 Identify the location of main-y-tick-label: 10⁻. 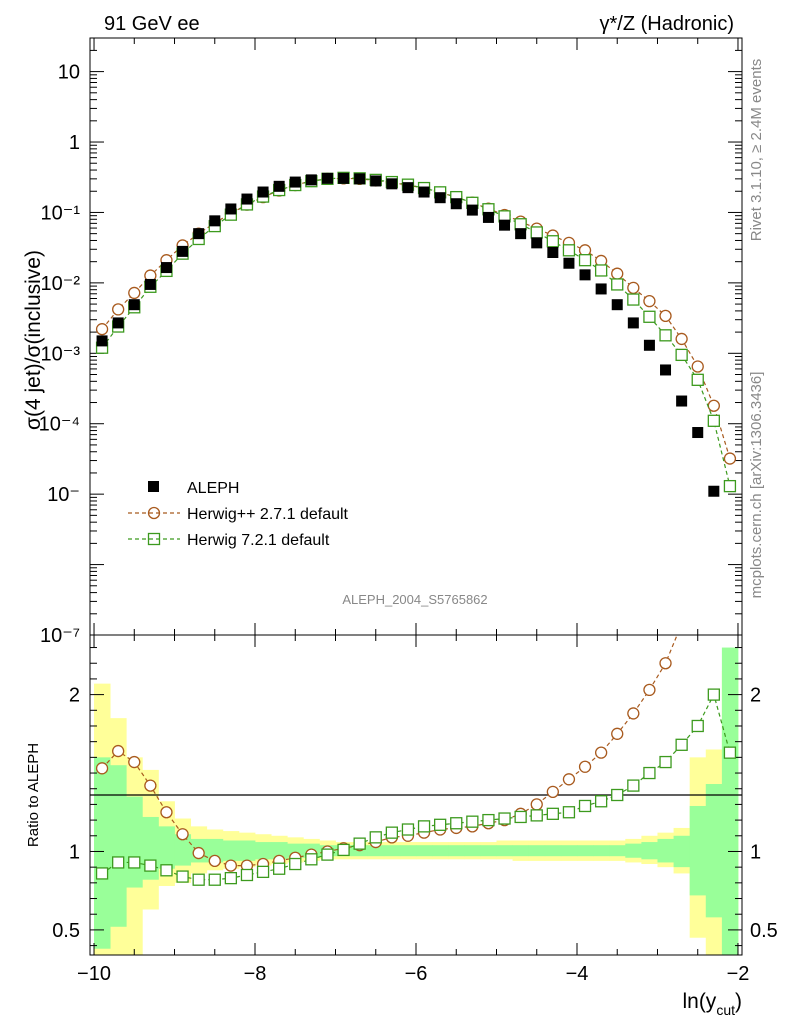
(63, 495).